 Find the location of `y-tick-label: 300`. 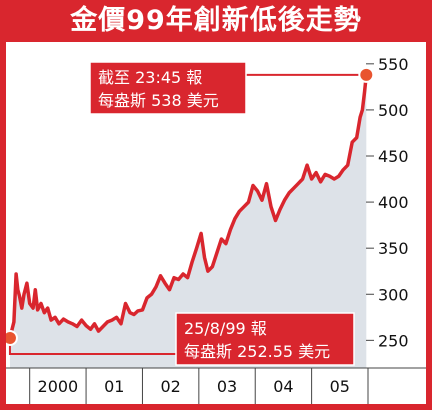

y-tick-label: 300 is located at coordinates (393, 294).